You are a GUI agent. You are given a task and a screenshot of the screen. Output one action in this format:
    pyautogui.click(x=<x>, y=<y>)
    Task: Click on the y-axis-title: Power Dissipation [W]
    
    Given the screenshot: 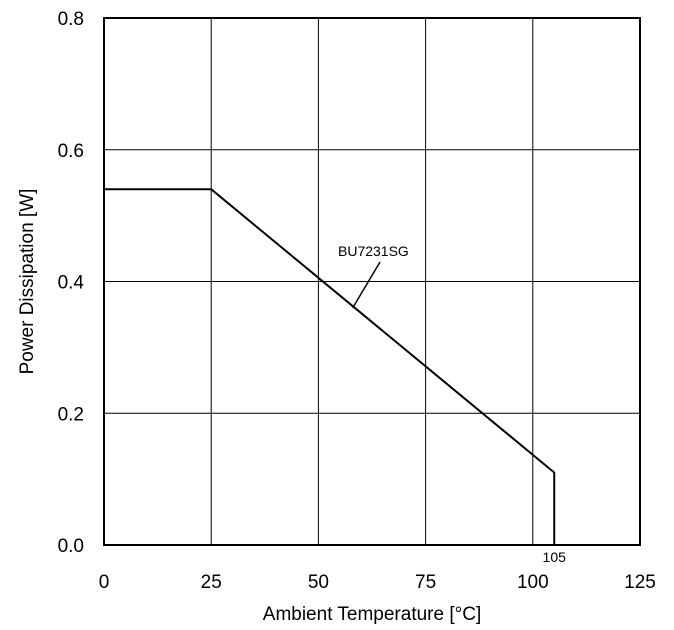 What is the action you would take?
    pyautogui.click(x=27, y=282)
    